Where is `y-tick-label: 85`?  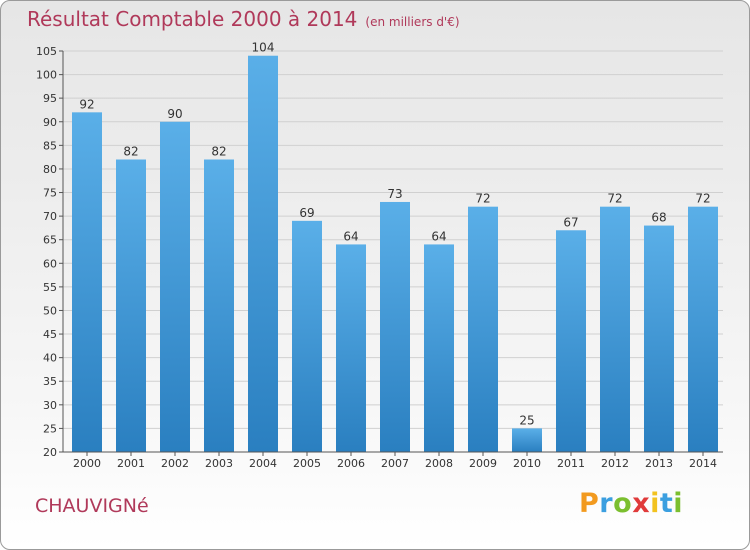 y-tick-label: 85 is located at coordinates (50, 145).